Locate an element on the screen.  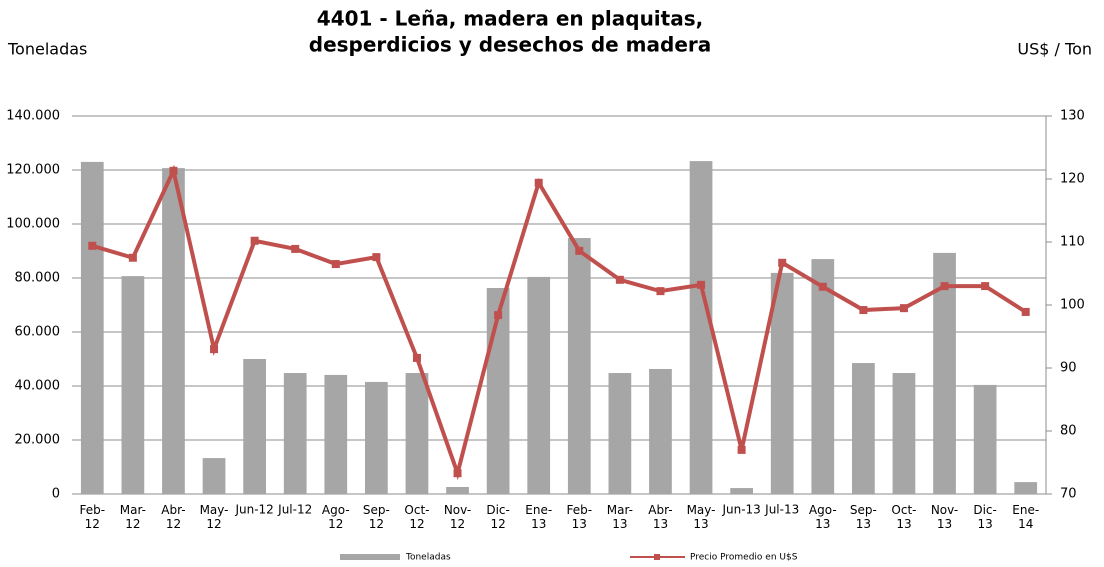
x-tick-label: Ene-14 is located at coordinates (1025, 517).